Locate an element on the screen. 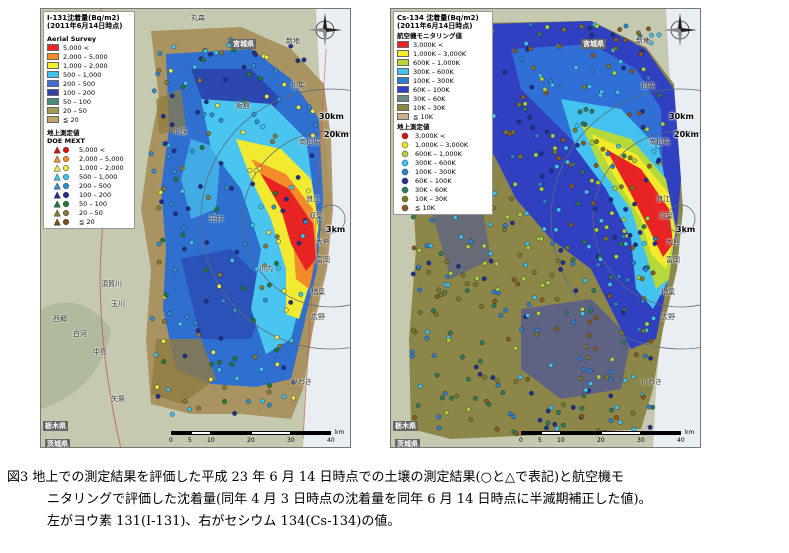 This screenshot has height=553, width=789. triangle-circle-marker-icon is located at coordinates (61, 203).